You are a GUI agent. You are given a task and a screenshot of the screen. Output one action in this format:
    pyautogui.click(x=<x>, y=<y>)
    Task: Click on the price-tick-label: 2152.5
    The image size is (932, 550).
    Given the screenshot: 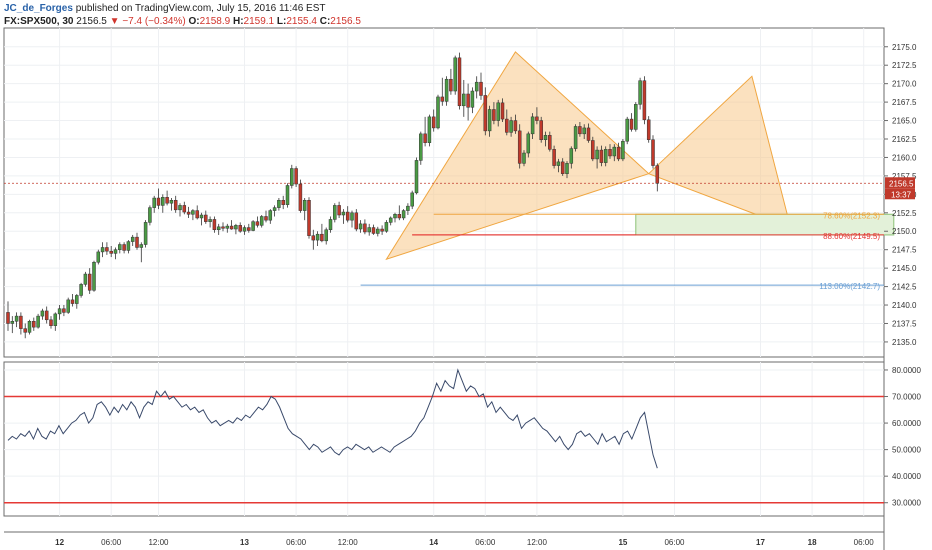 What is the action you would take?
    pyautogui.click(x=904, y=213)
    